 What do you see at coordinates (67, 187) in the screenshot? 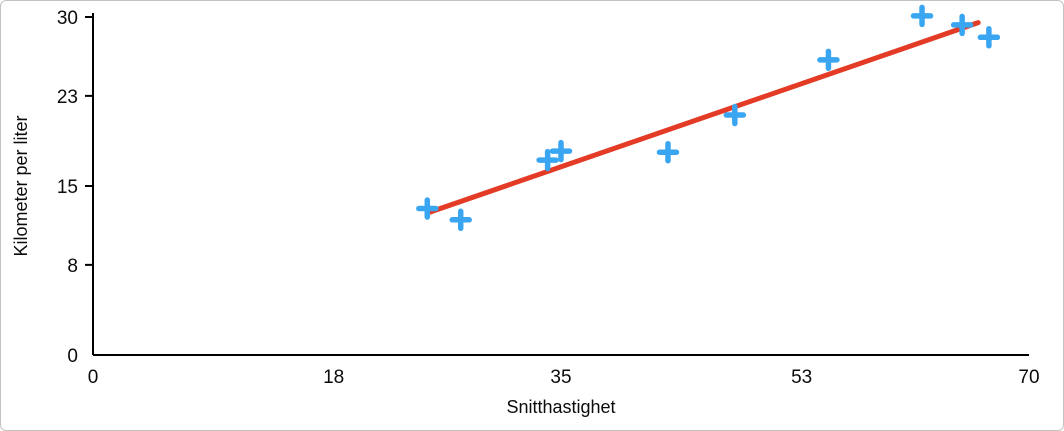
I see `y-tick-label: 15` at bounding box center [67, 187].